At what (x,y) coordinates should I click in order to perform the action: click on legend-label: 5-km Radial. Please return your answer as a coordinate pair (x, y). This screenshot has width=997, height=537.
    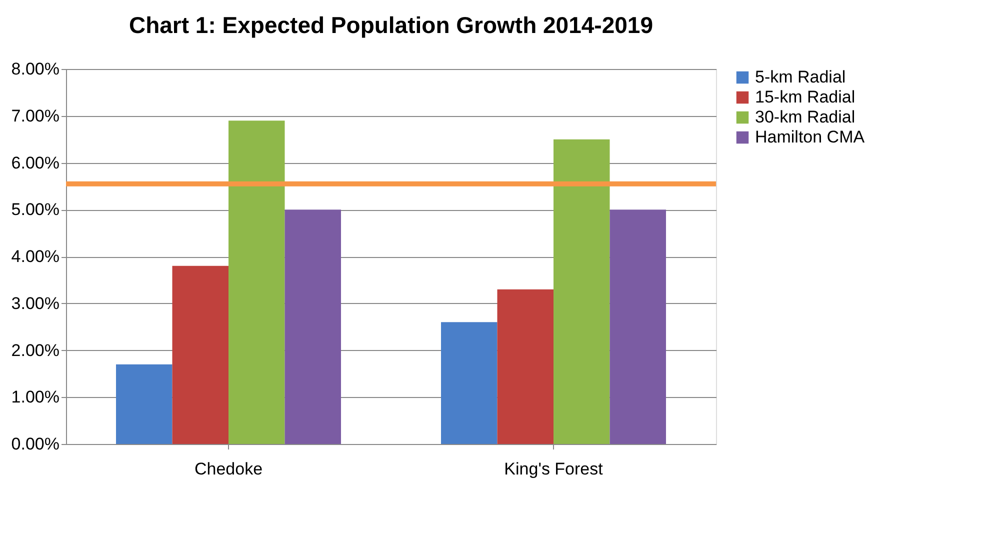
    Looking at the image, I should click on (800, 77).